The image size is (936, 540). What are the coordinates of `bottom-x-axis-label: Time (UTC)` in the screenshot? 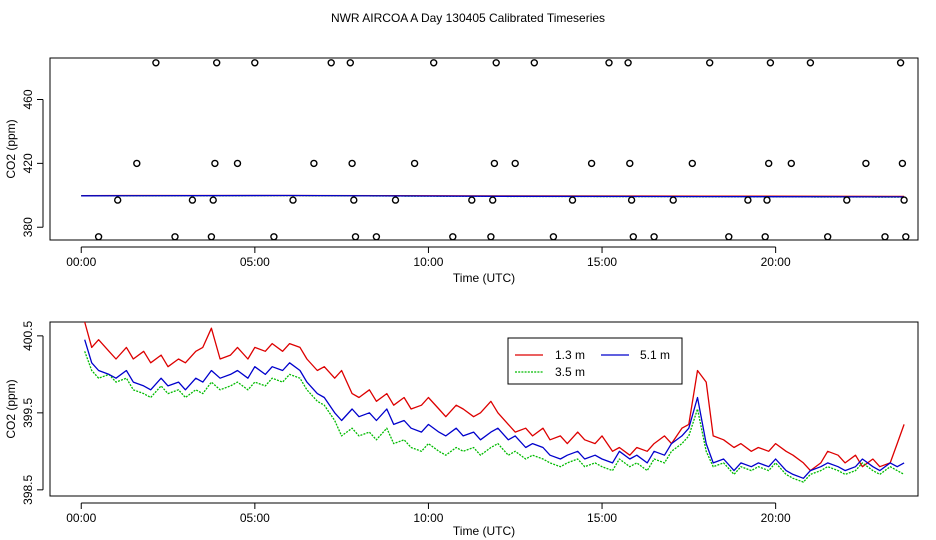 It's located at (484, 531).